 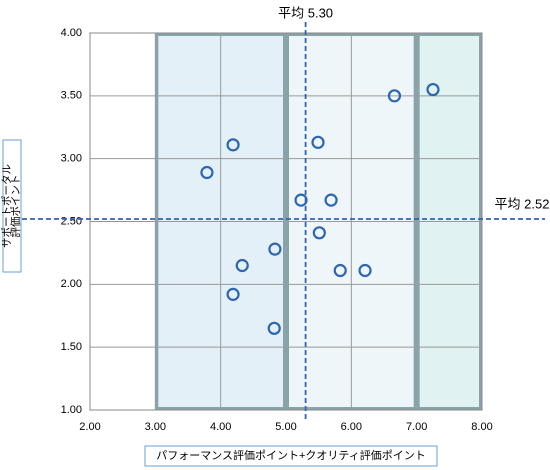 I want to click on y-tick-label: 1.00, so click(x=71, y=410).